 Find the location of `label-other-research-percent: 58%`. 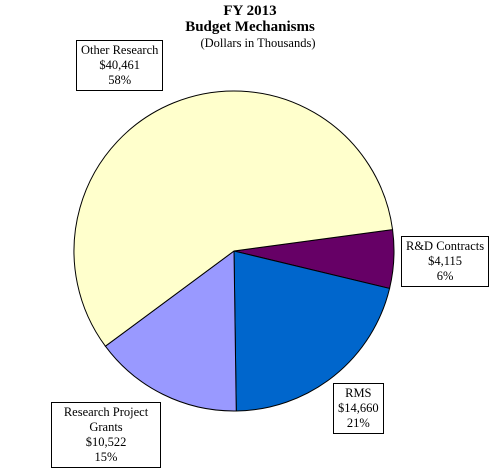

label-other-research-percent: 58% is located at coordinates (120, 80).